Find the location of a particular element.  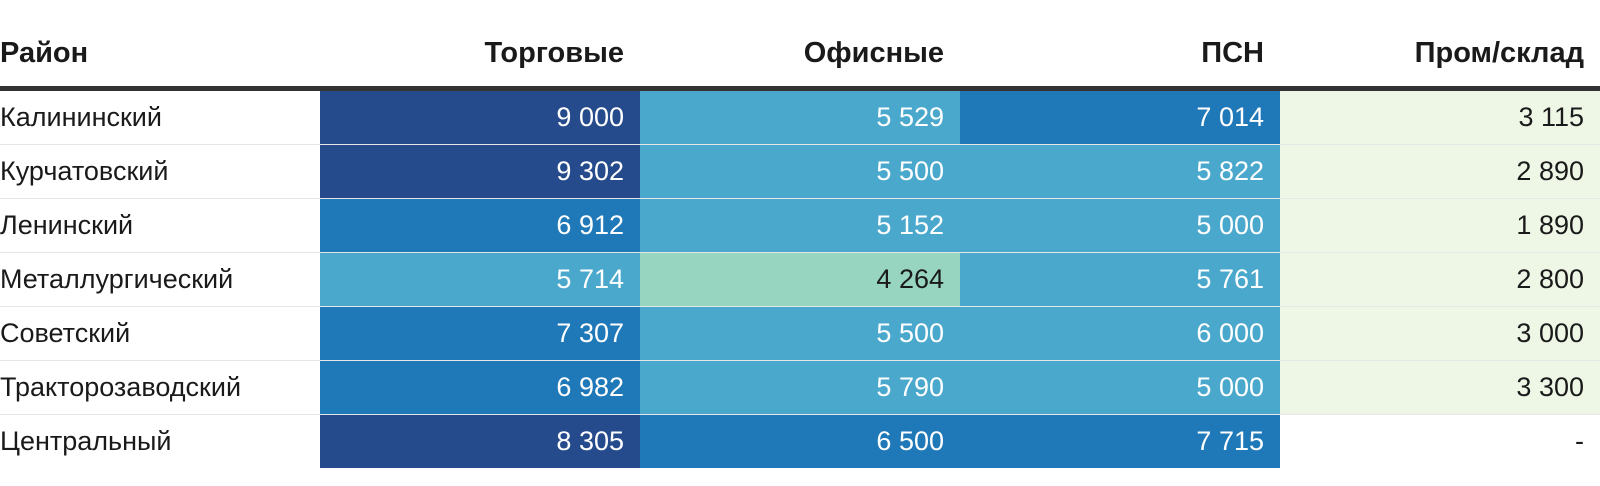

value-cell-industrial: 1 890 is located at coordinates (1440, 225).